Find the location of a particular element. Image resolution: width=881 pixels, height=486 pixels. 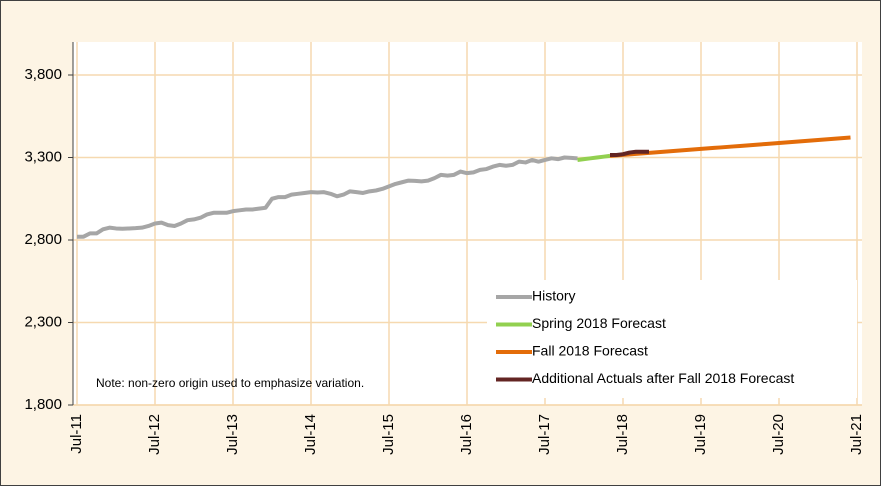

legend-label: Fall 2018 Forecast is located at coordinates (590, 351).